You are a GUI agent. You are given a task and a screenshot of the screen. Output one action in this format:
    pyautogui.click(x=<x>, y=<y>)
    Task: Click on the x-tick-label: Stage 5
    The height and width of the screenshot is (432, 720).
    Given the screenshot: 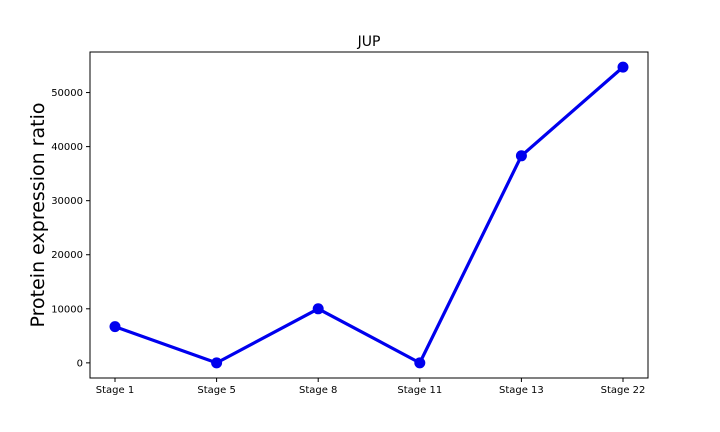 What is the action you would take?
    pyautogui.click(x=216, y=390)
    